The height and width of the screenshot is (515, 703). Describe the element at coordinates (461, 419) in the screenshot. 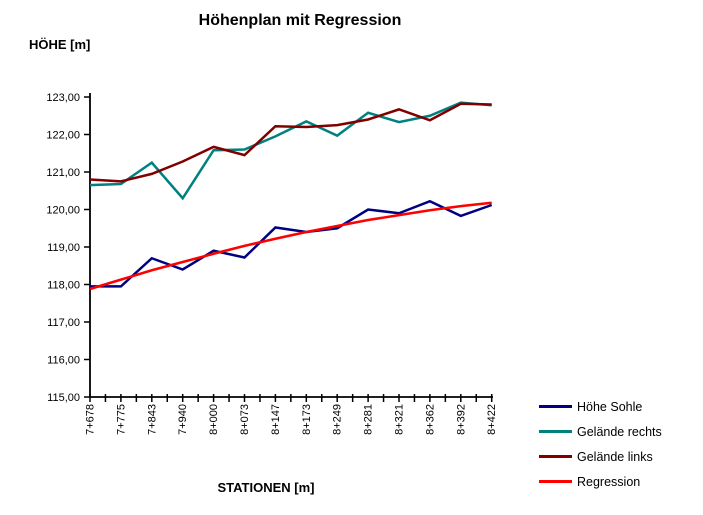

I see `x-category-label: 8+392` at that location.